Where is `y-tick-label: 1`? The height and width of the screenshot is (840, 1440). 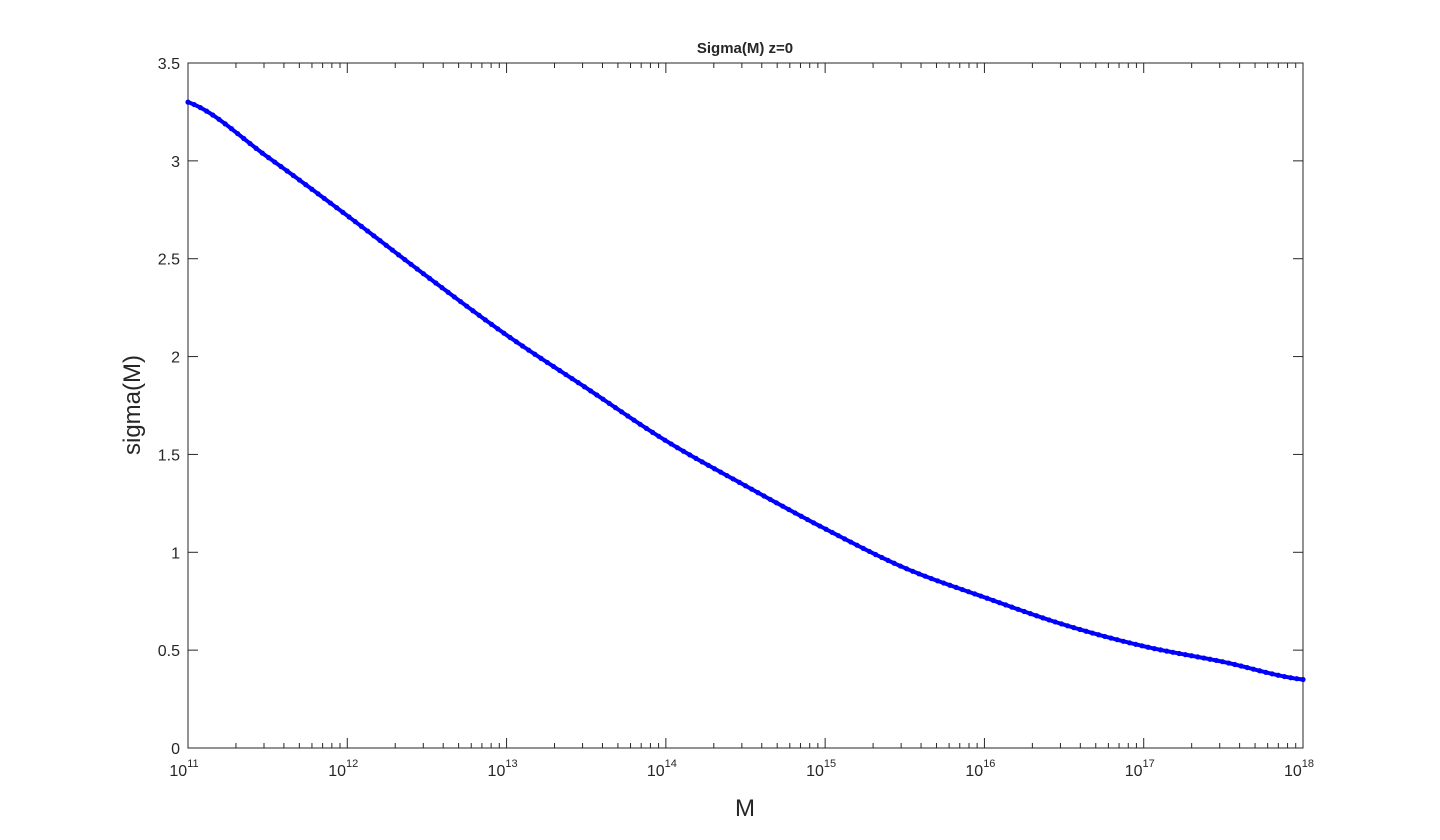 y-tick-label: 1 is located at coordinates (175, 553).